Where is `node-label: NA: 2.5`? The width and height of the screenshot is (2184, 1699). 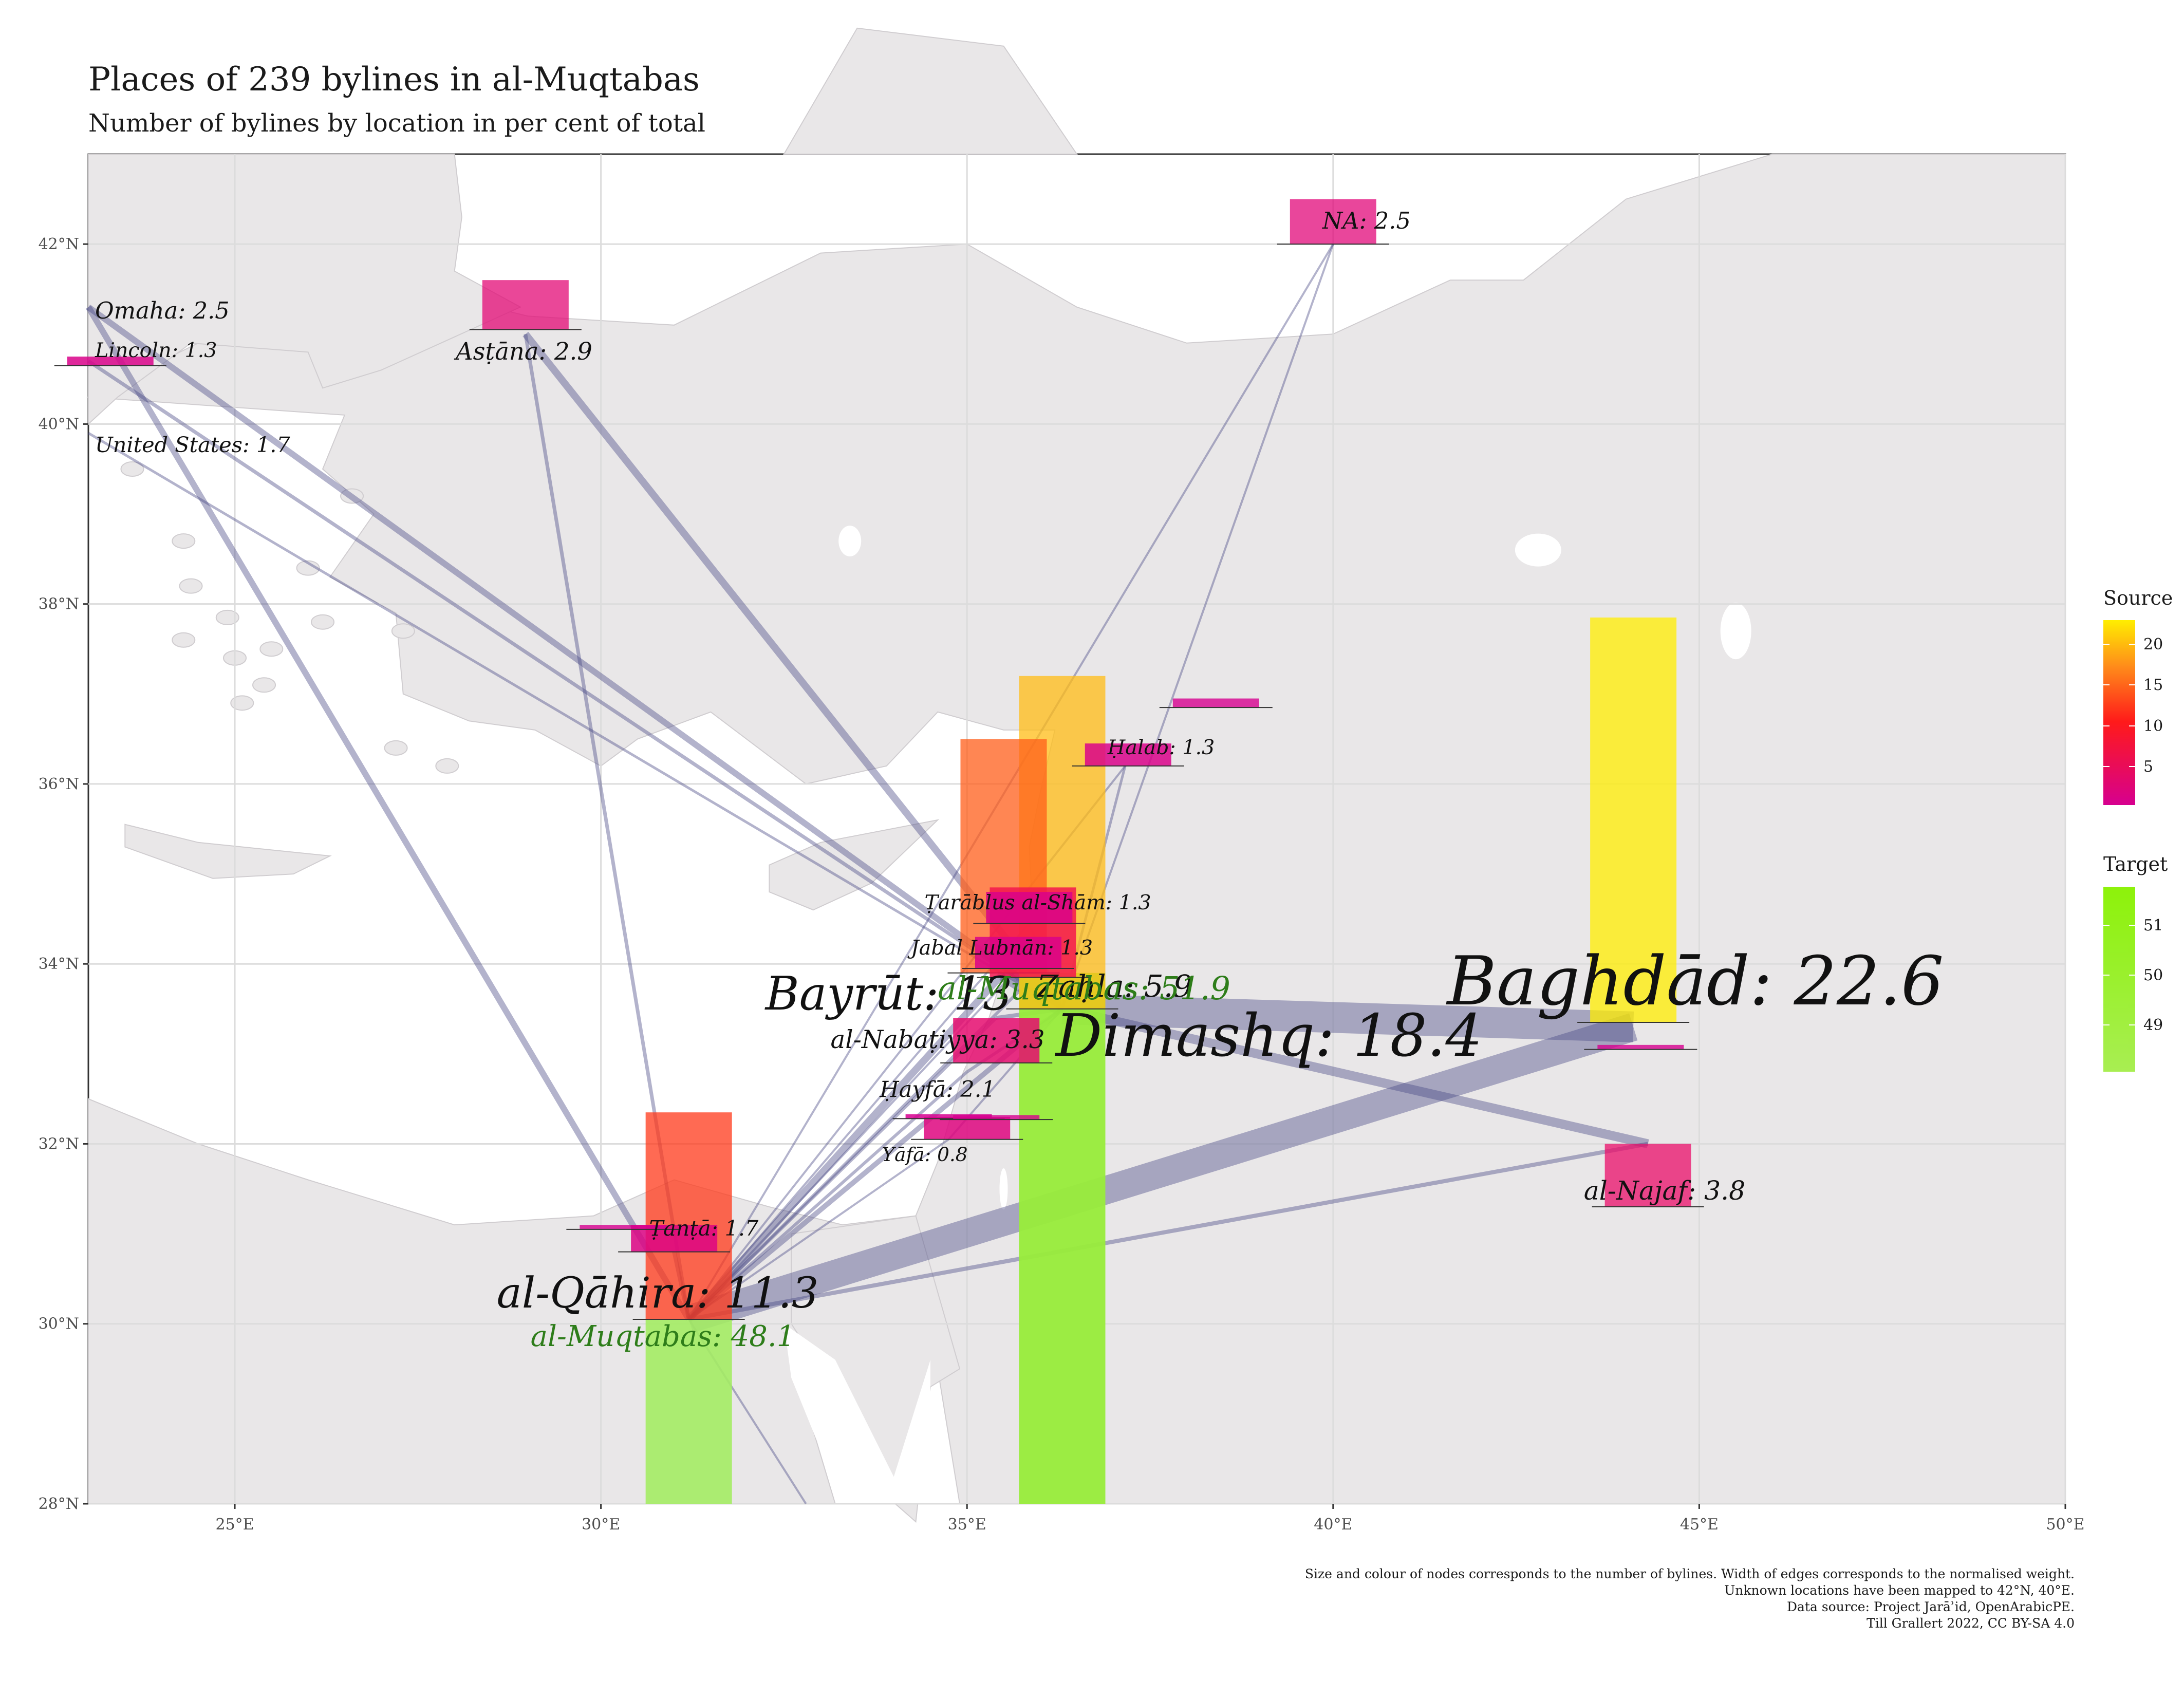
node-label: NA: 2.5 is located at coordinates (1366, 220).